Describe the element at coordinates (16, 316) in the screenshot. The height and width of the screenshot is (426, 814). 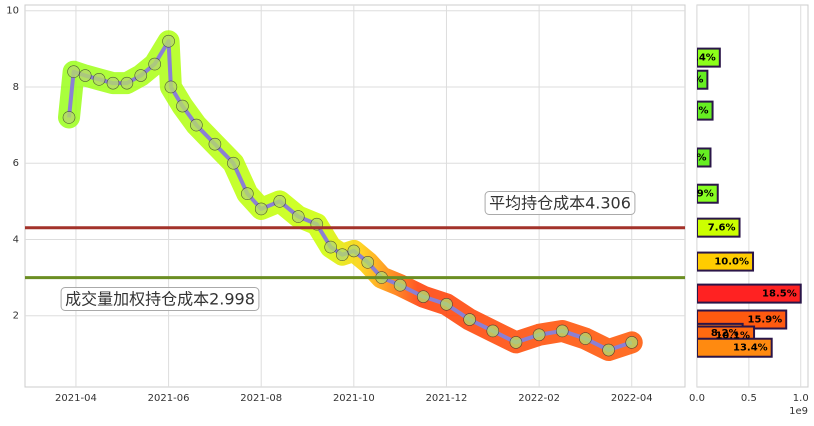
I see `y-tick-label: 2` at that location.